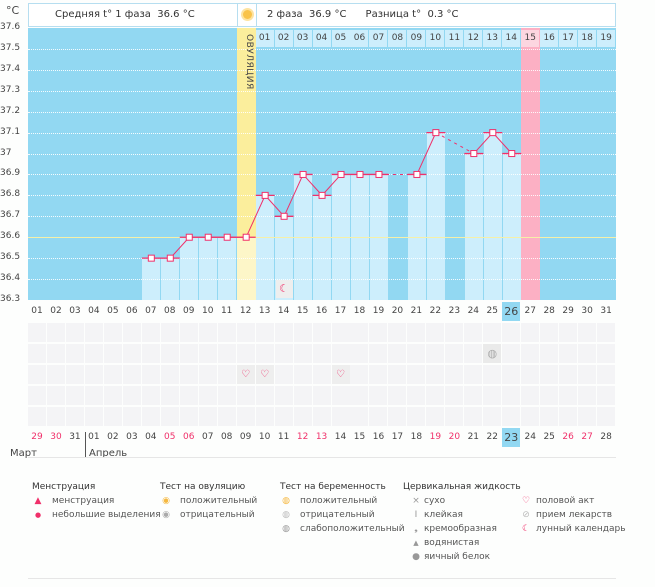  What do you see at coordinates (264, 311) in the screenshot?
I see `cycle-day: 13` at bounding box center [264, 311].